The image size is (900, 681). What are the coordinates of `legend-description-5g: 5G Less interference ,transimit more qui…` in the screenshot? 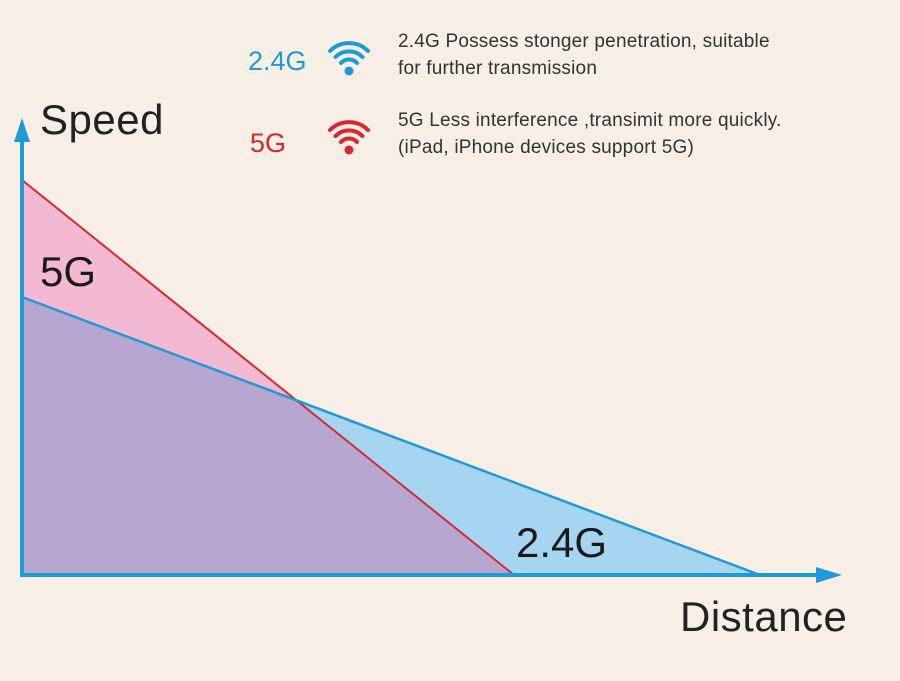 It's located at (590, 134).